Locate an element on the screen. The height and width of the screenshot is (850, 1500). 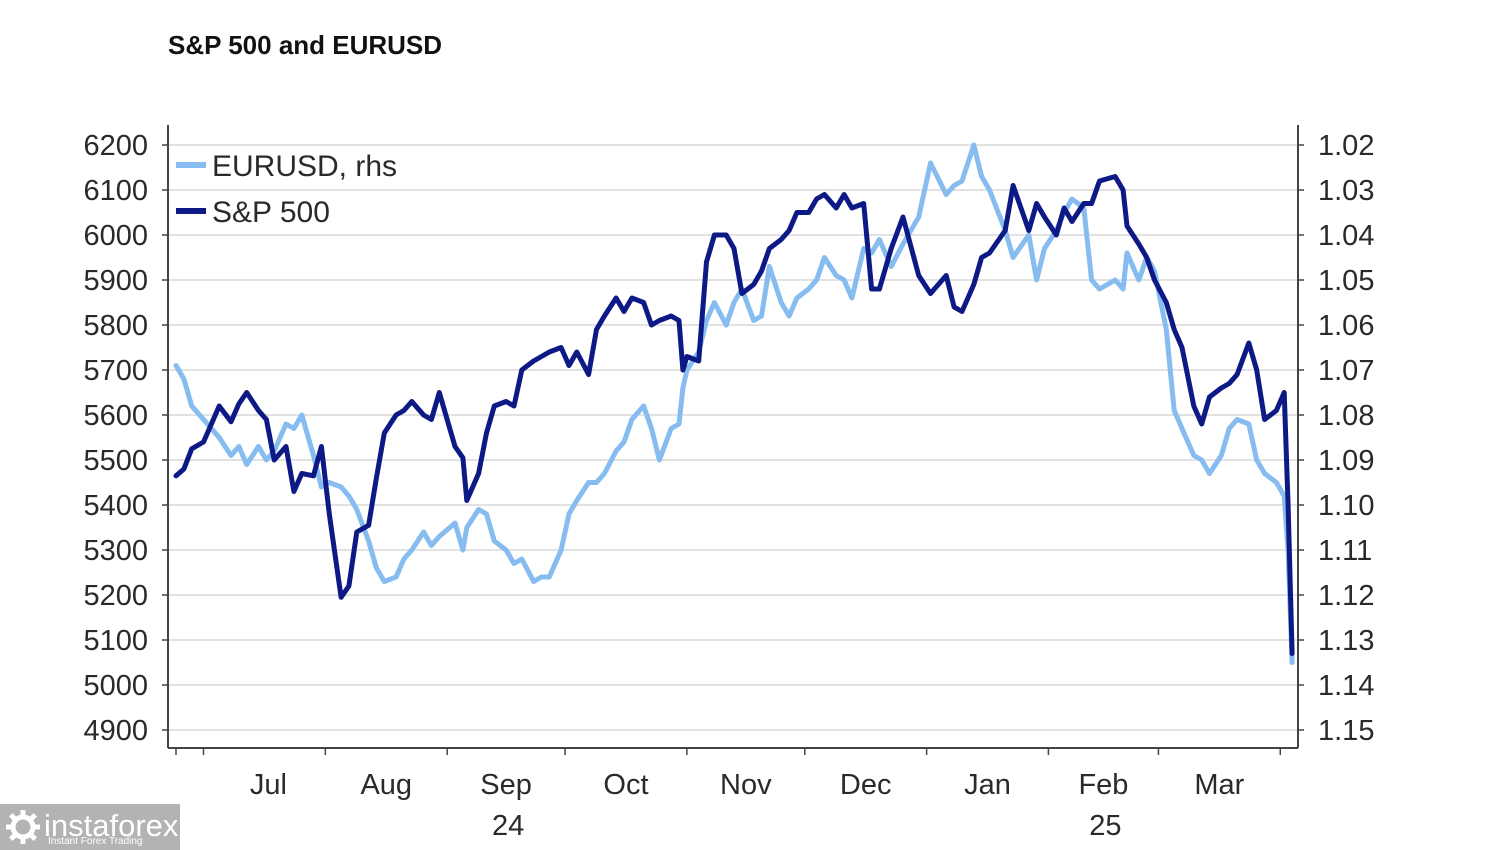
x-month-label: Sep is located at coordinates (506, 785).